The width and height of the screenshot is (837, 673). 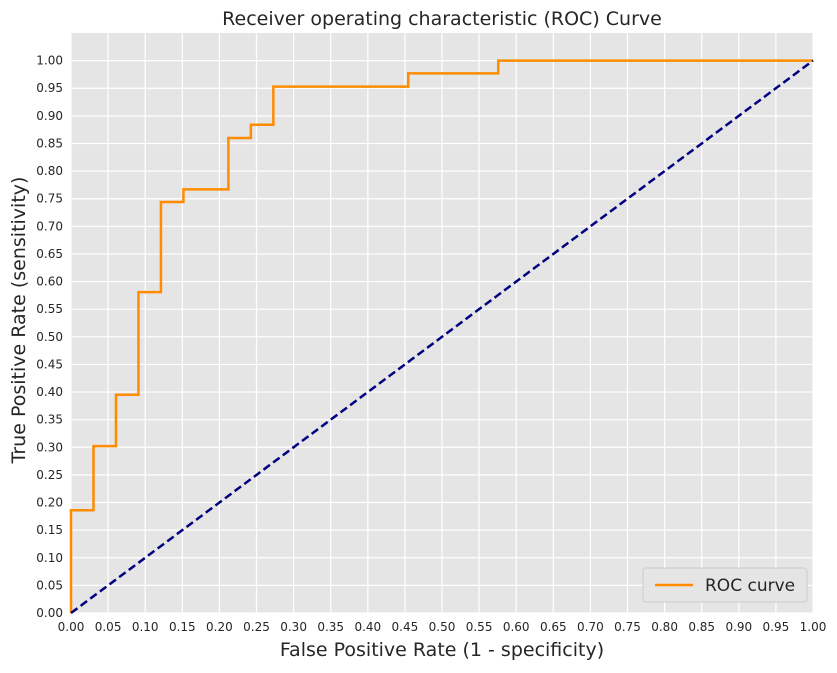 I want to click on x-tick-label: 0.65, so click(x=553, y=627).